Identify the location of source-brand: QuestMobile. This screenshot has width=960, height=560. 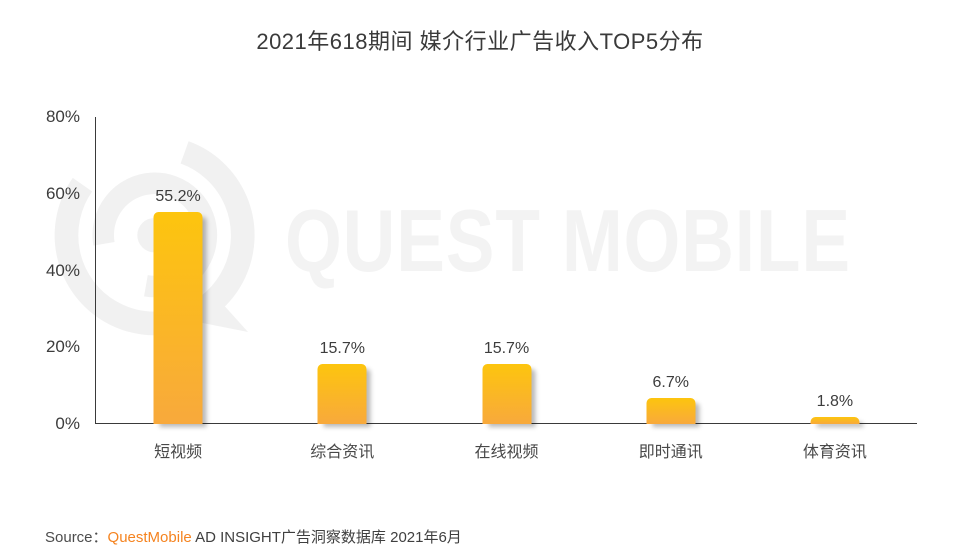
(149, 537).